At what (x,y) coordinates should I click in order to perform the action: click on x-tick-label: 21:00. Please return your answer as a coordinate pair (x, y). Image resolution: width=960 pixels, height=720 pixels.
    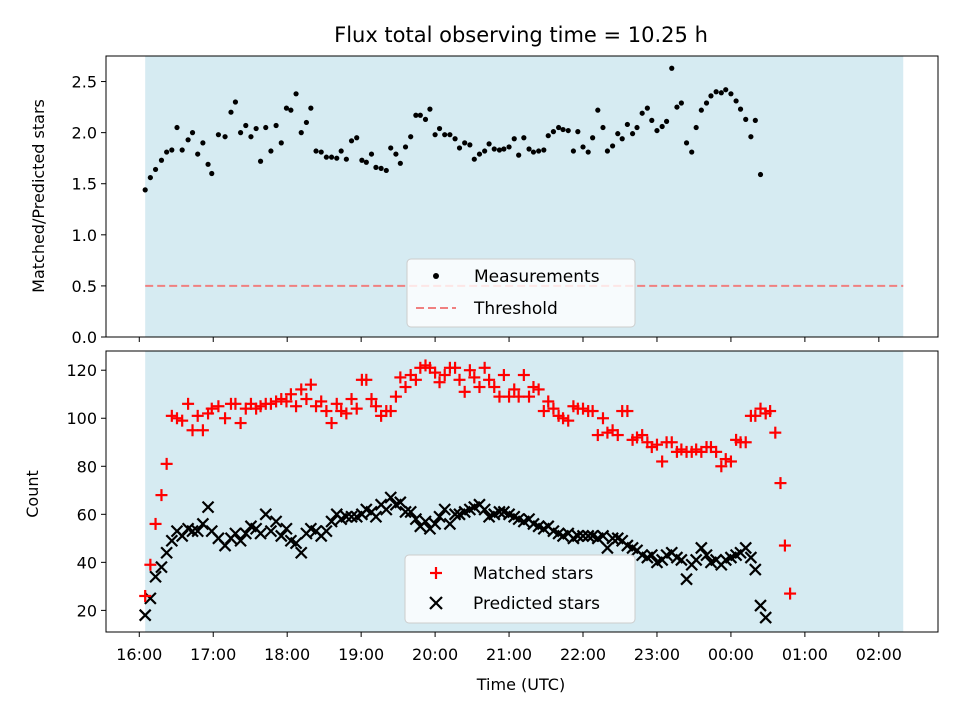
    Looking at the image, I should click on (509, 654).